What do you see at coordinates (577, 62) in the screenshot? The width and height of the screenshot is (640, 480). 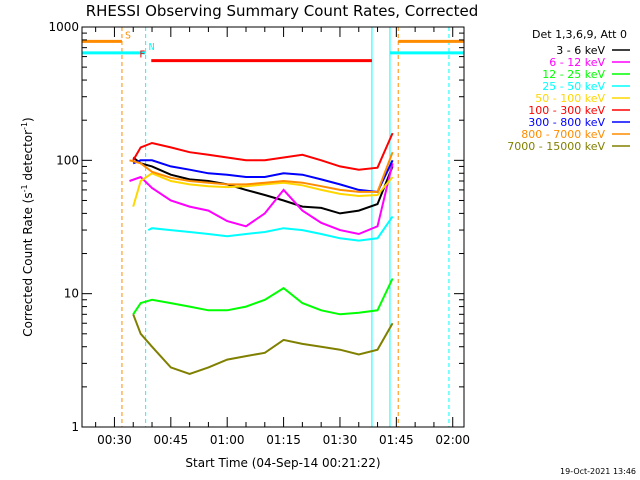 I see `legend-label-1: 6 - 12 keV` at bounding box center [577, 62].